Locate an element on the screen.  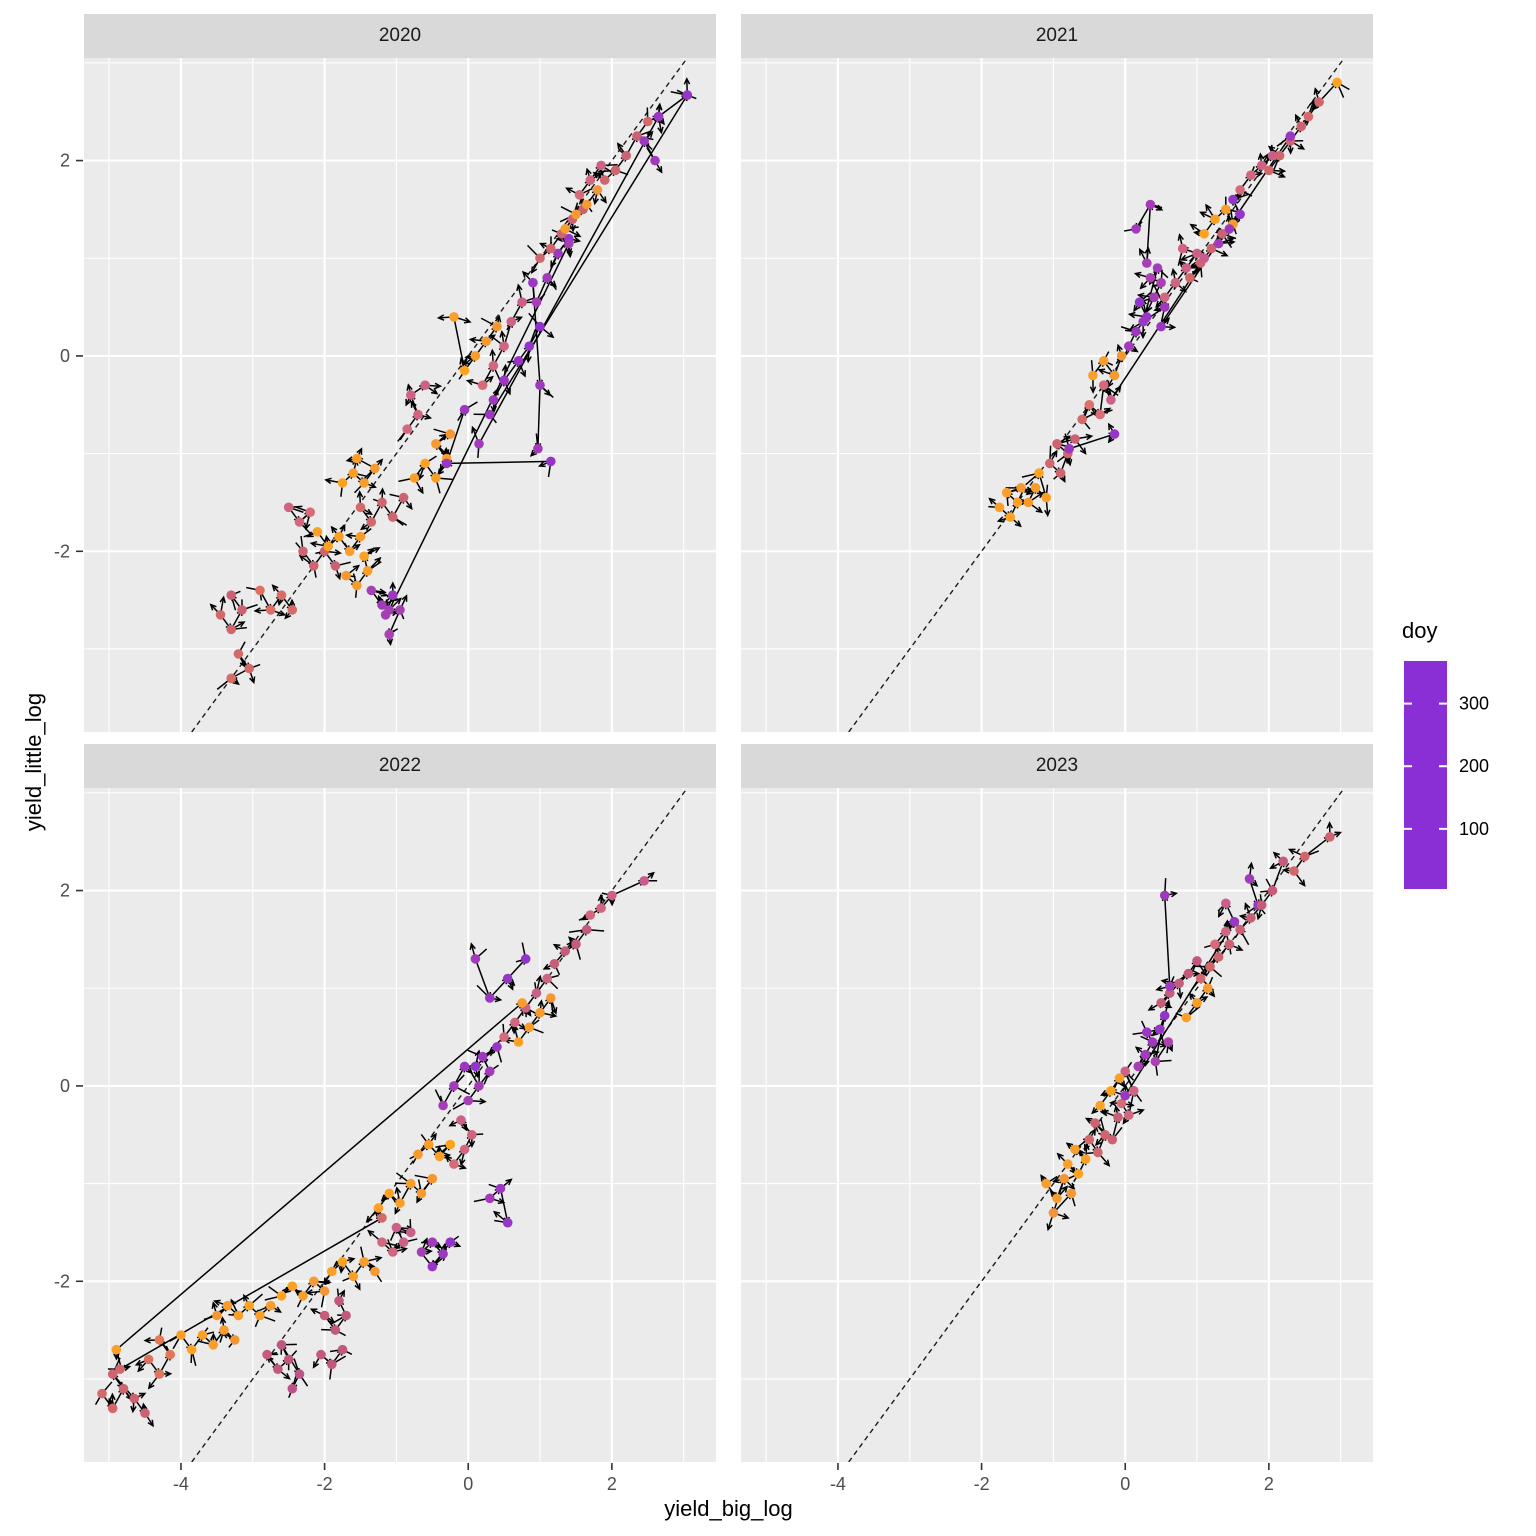
identity-line is located at coordinates (1096, 395).